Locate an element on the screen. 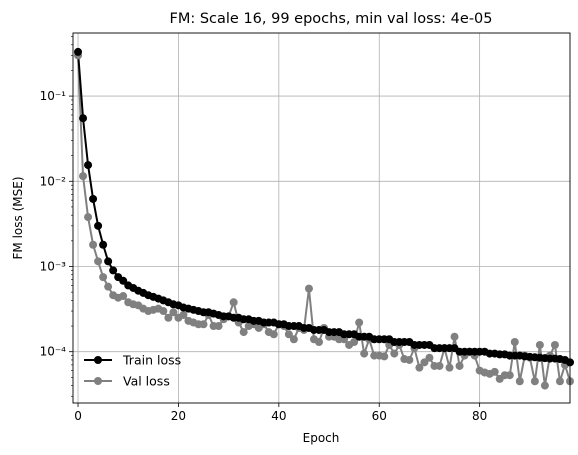 The image size is (578, 455). x-axis-ticks: 0 20 40 60 80 is located at coordinates (280, 413).